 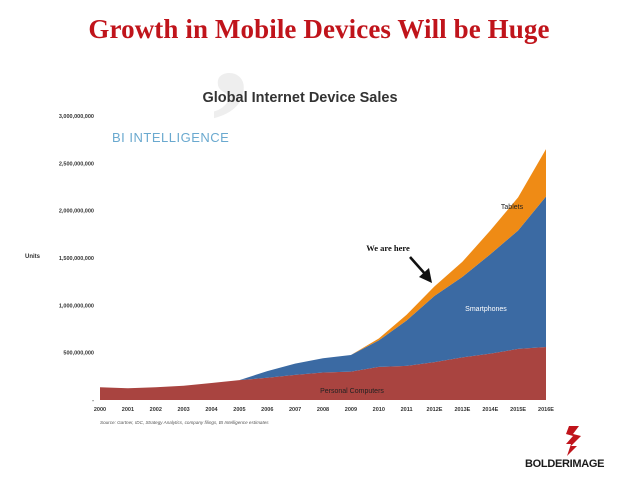 What do you see at coordinates (267, 410) in the screenshot?
I see `x-tick-label: 2006` at bounding box center [267, 410].